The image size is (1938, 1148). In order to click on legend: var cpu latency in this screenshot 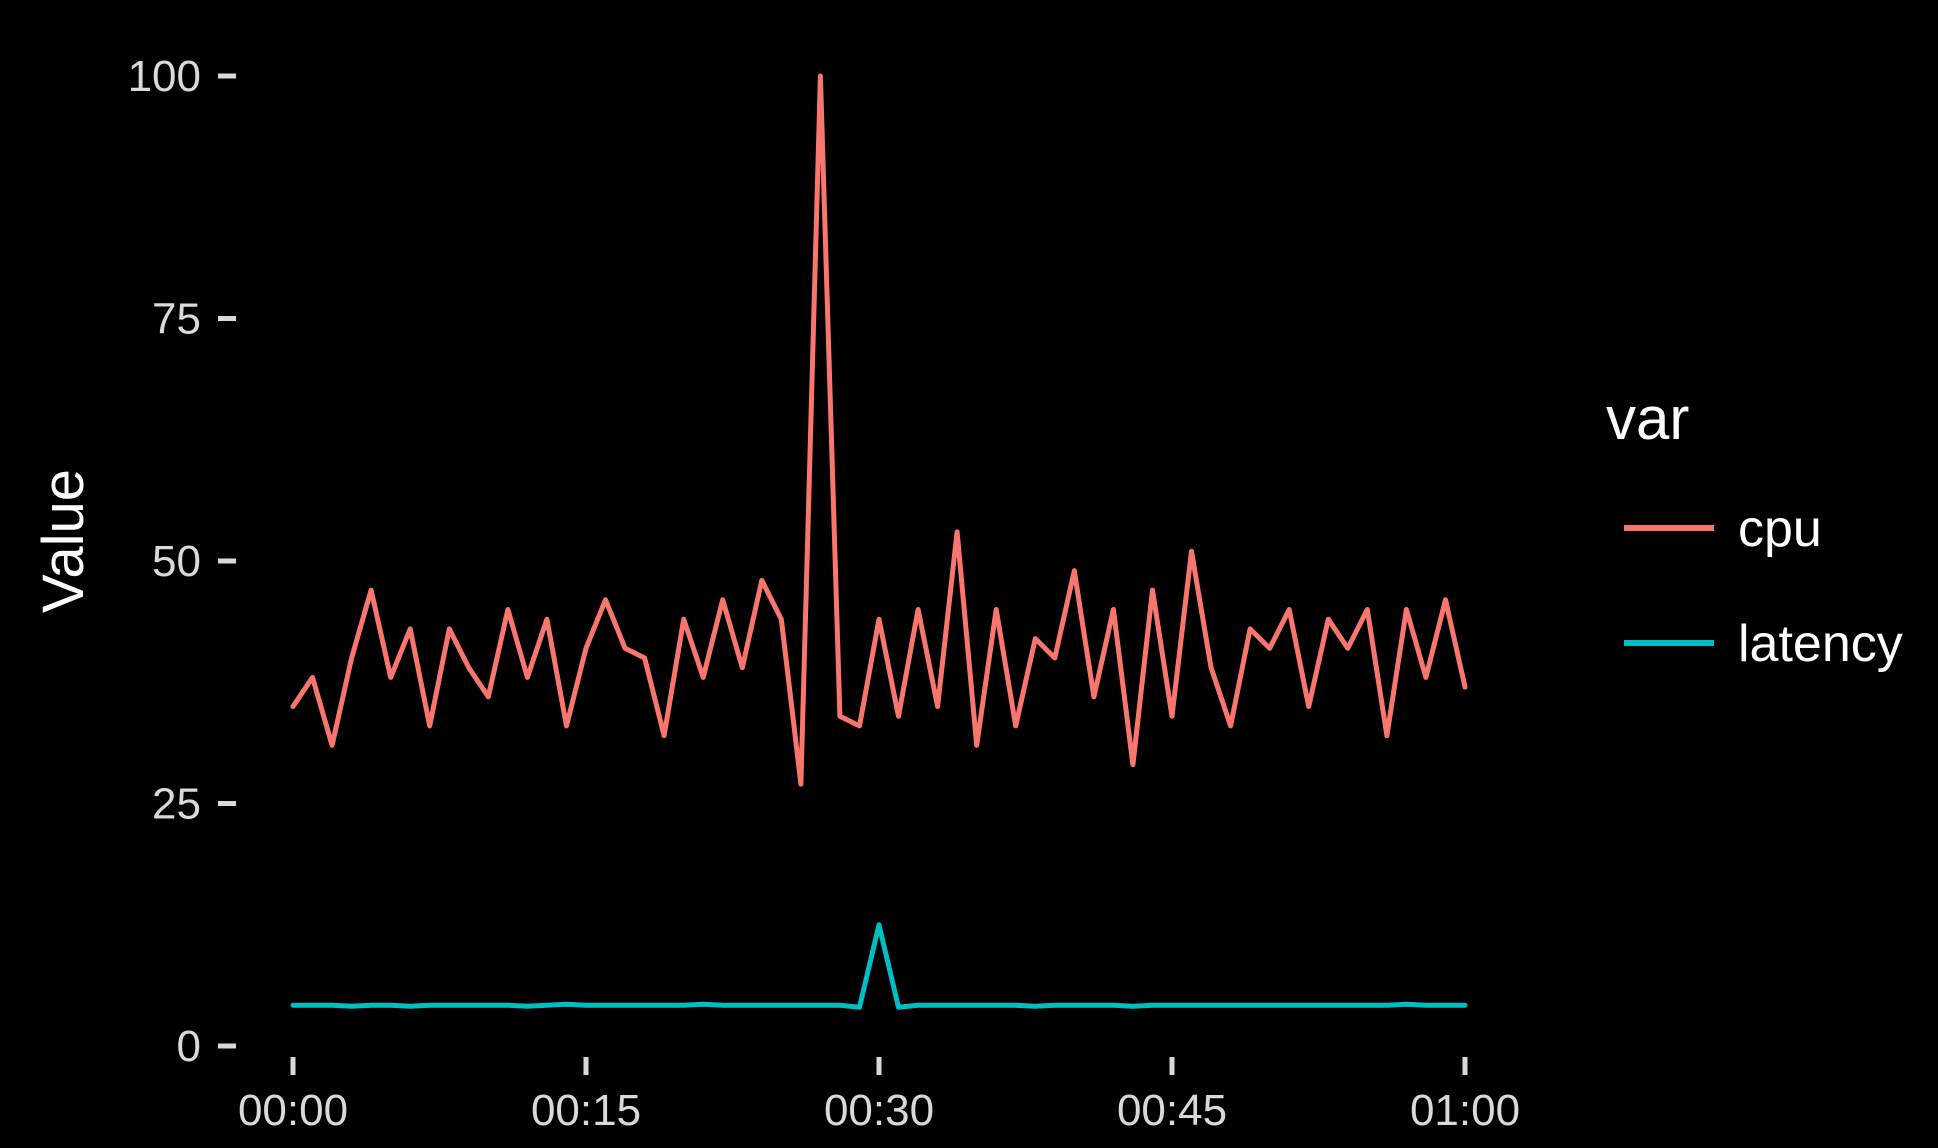, I will do `click(1754, 529)`.